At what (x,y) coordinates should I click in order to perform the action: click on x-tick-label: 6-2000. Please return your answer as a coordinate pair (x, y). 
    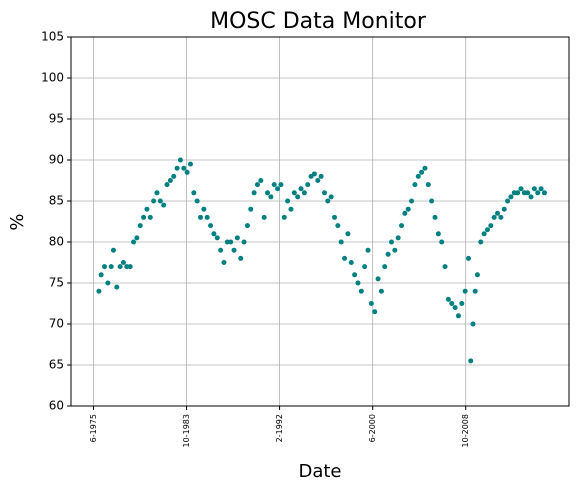
    Looking at the image, I should click on (372, 428).